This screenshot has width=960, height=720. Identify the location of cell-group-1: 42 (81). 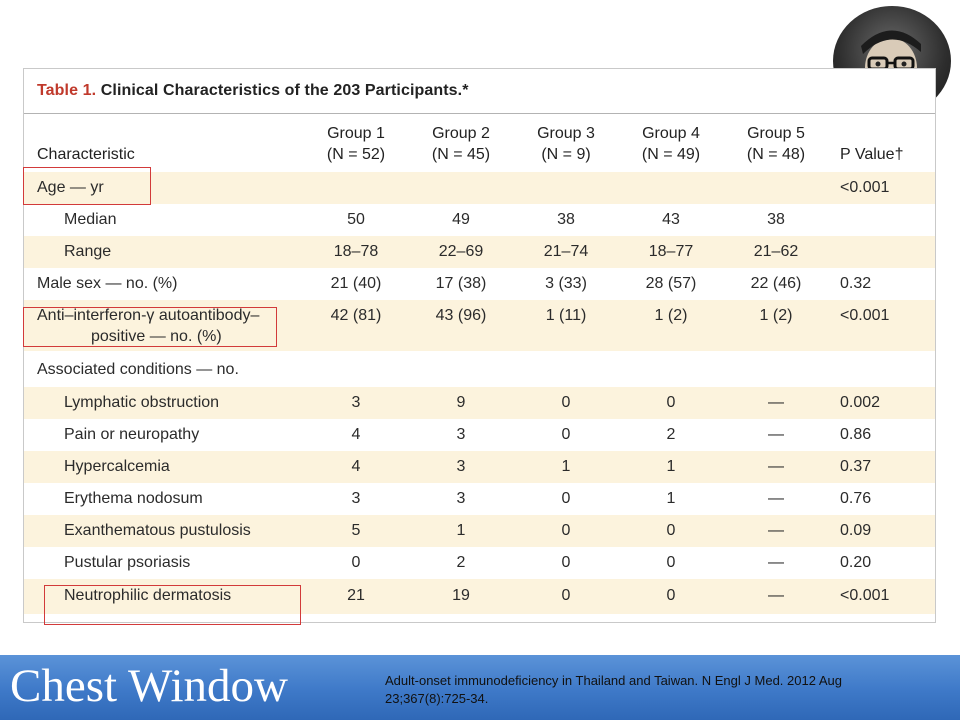
(356, 315).